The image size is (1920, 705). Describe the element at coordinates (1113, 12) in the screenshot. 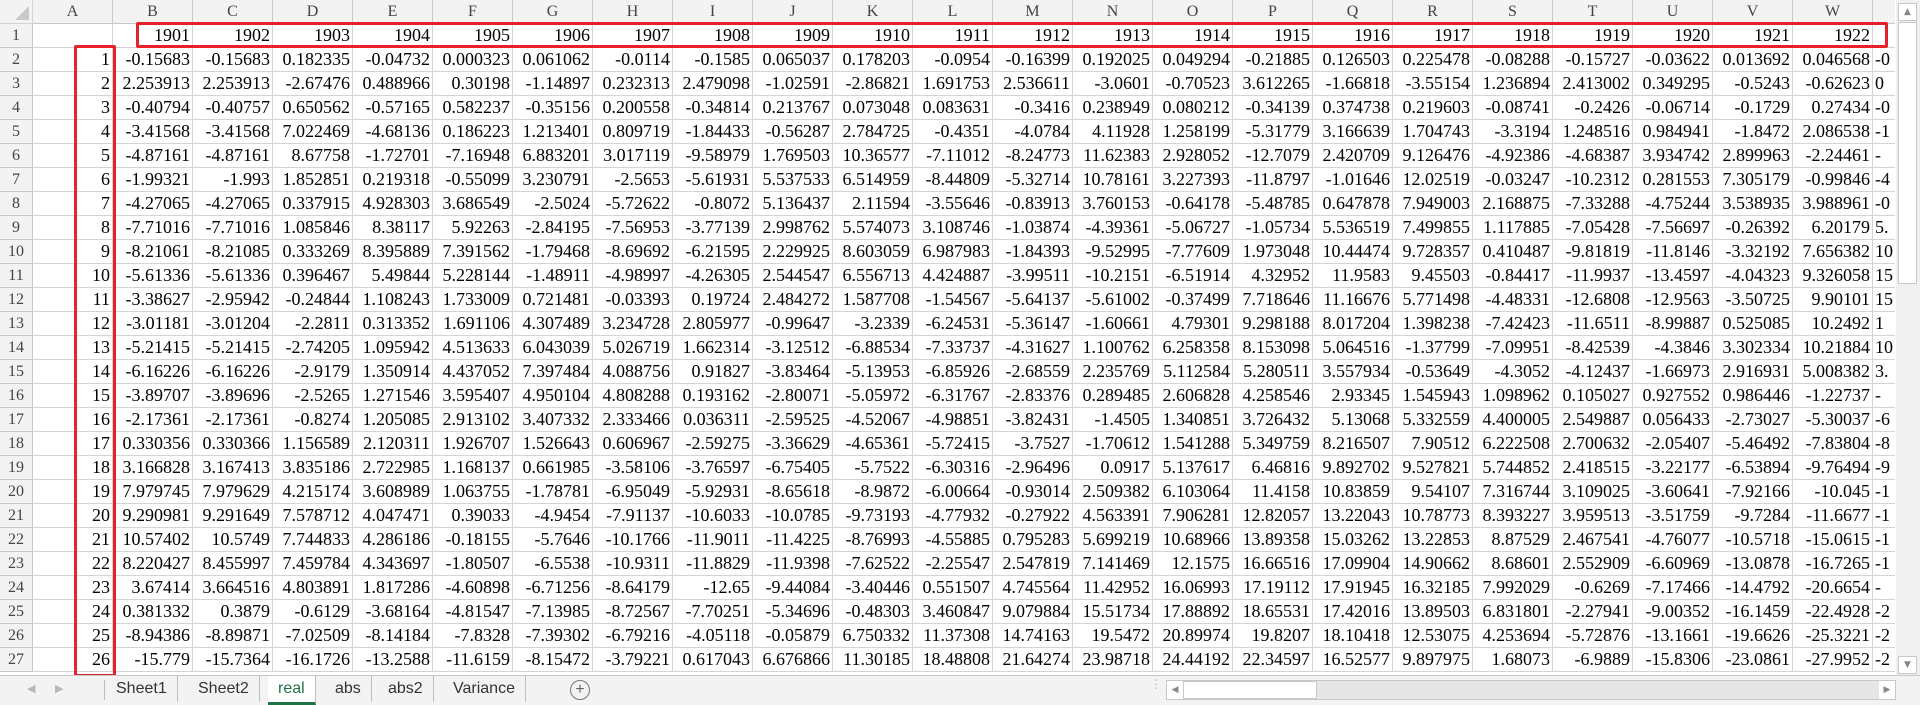

I see `column-header-n: N` at that location.